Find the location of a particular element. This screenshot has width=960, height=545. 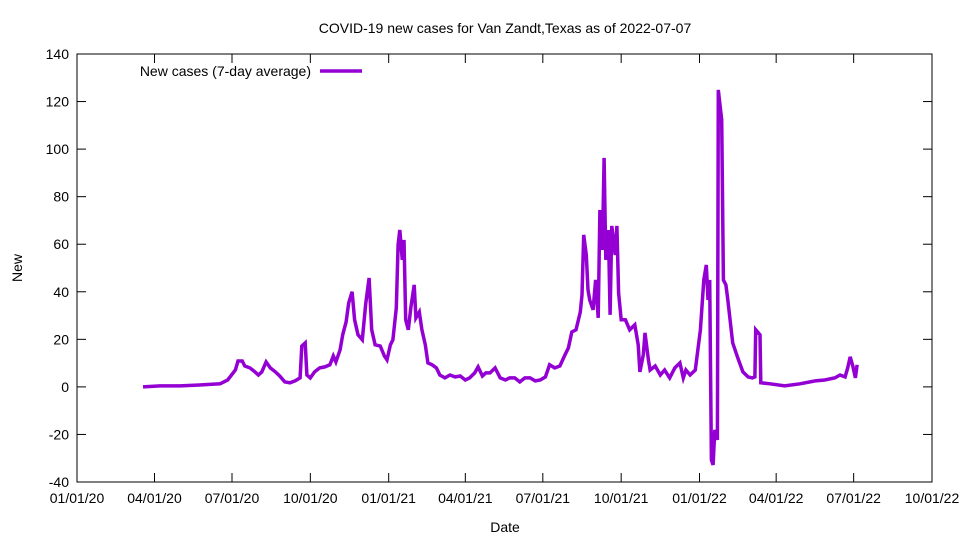

y-tick-label: 120 is located at coordinates (58, 102).